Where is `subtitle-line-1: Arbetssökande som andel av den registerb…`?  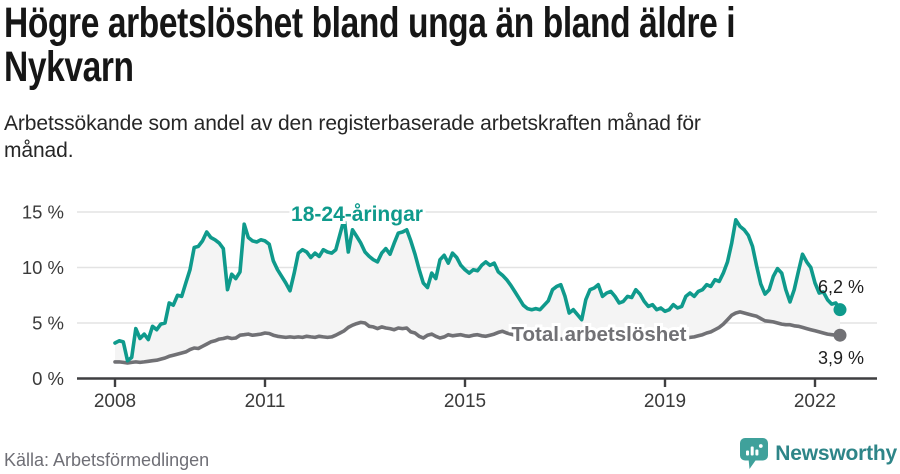 subtitle-line-1: Arbetssökande som andel av den registerb… is located at coordinates (352, 123).